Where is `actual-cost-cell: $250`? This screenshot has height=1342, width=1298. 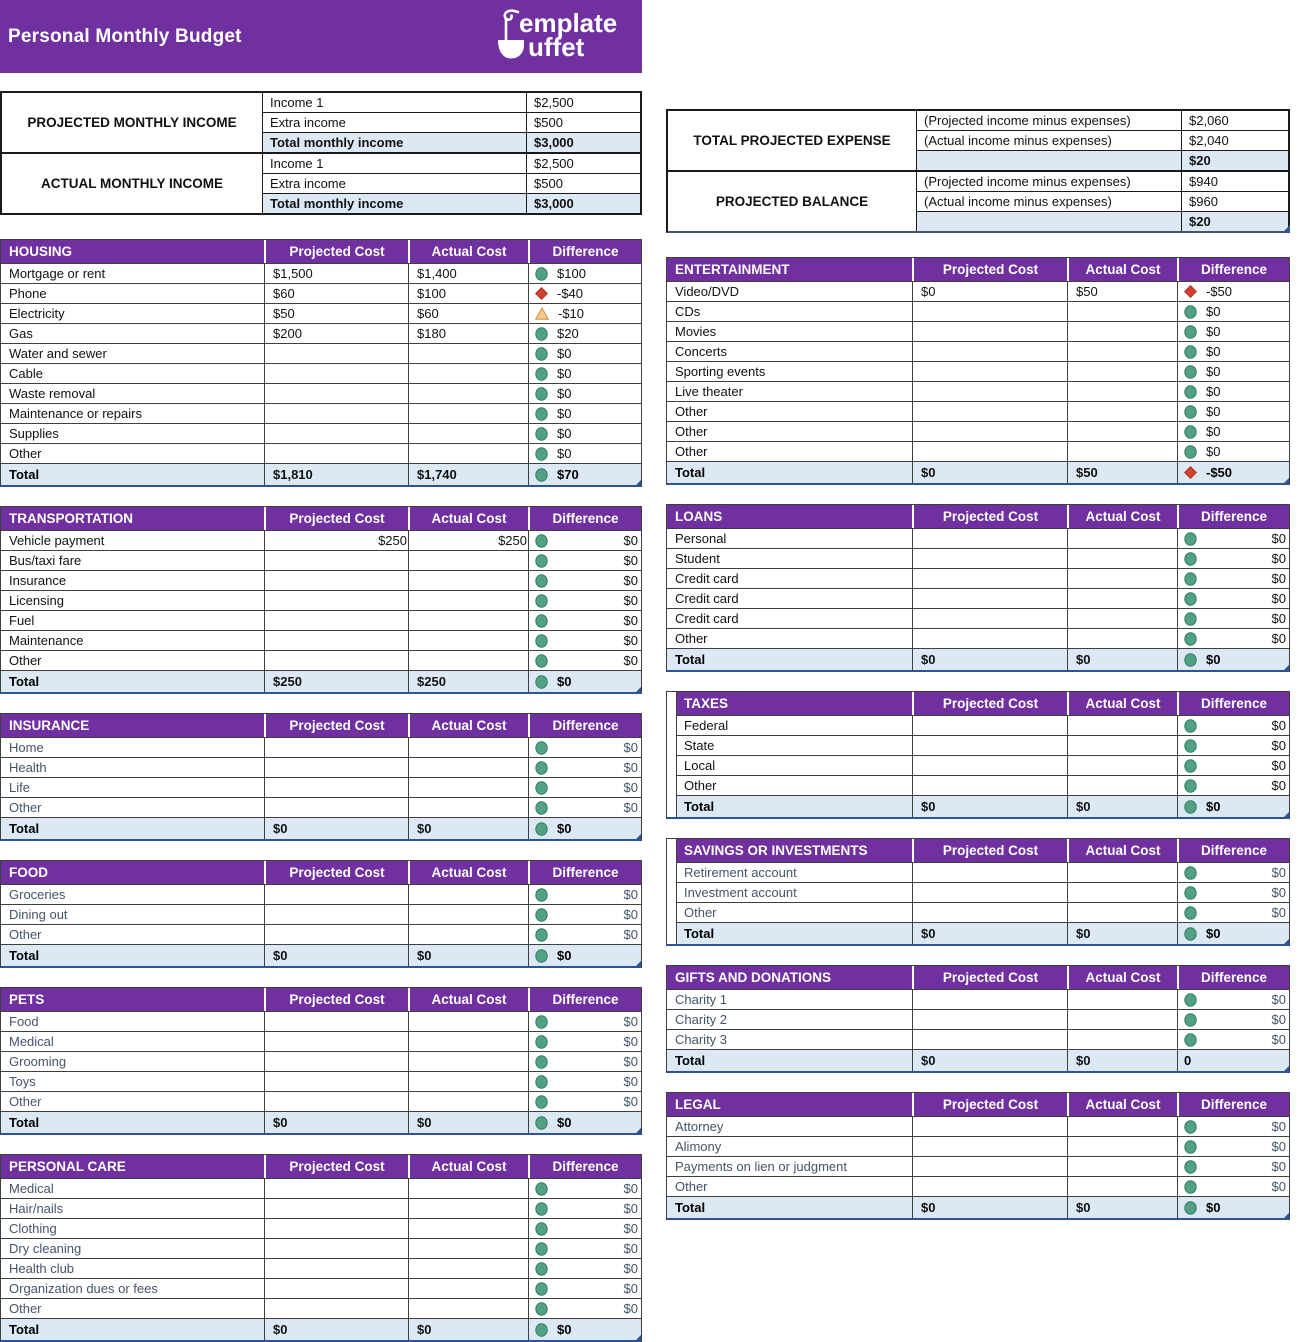 actual-cost-cell: $250 is located at coordinates (468, 540).